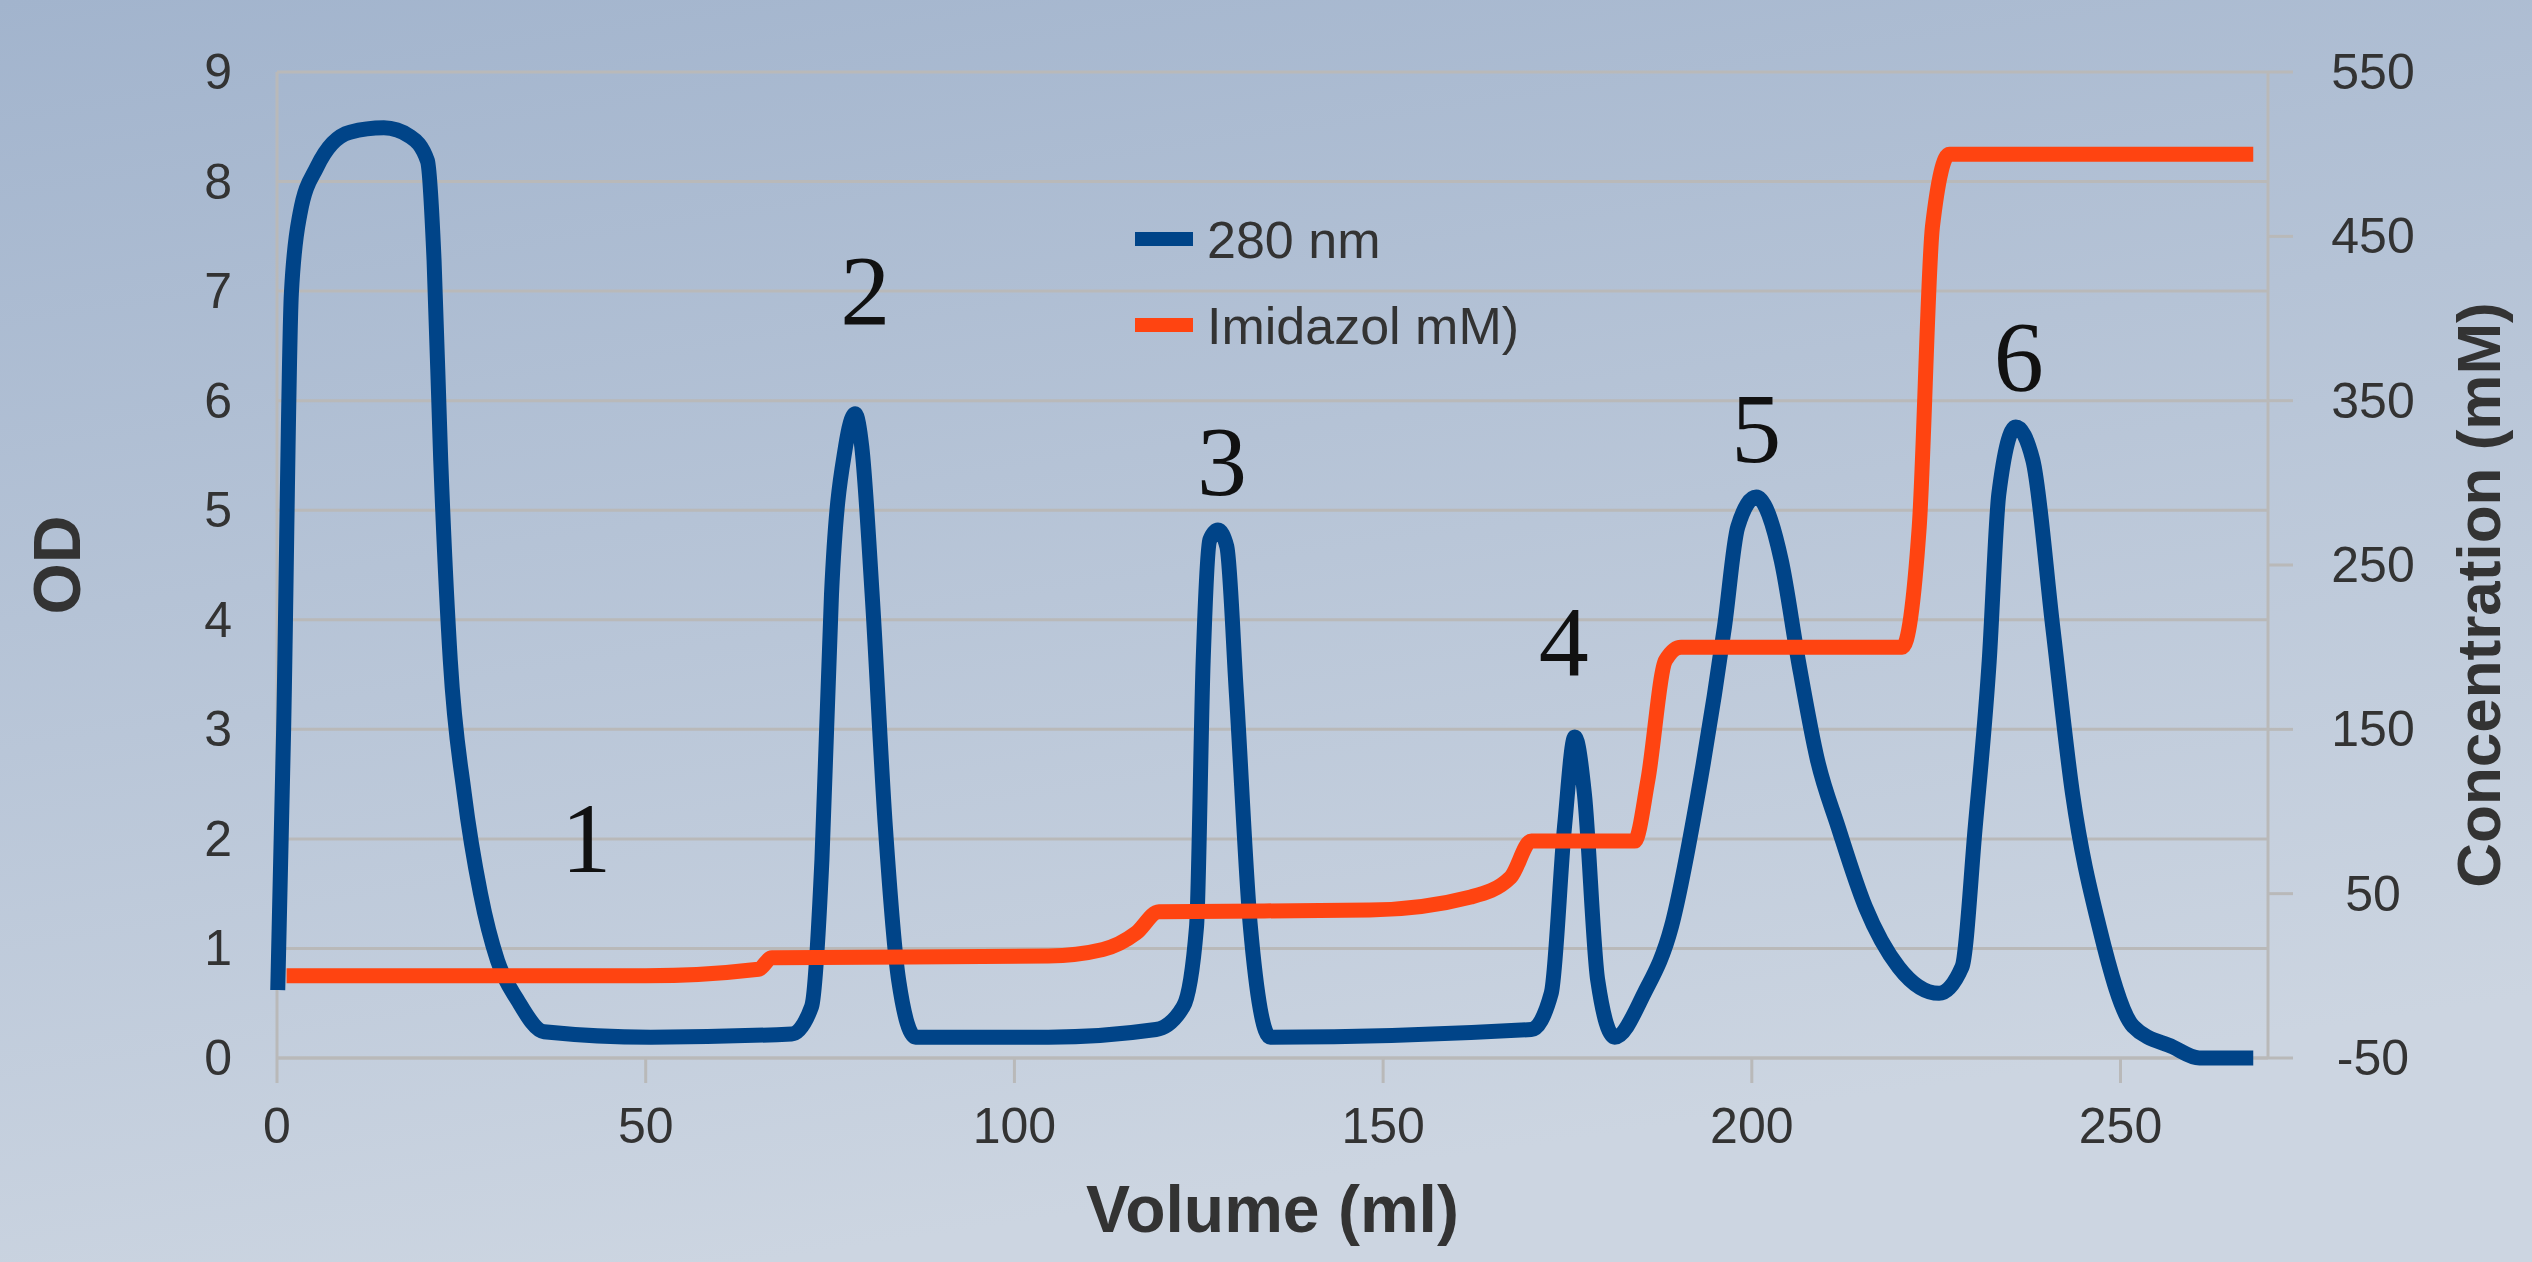 The width and height of the screenshot is (2532, 1262). Describe the element at coordinates (1272, 1209) in the screenshot. I see `x-axis-title: Volume (ml)` at that location.